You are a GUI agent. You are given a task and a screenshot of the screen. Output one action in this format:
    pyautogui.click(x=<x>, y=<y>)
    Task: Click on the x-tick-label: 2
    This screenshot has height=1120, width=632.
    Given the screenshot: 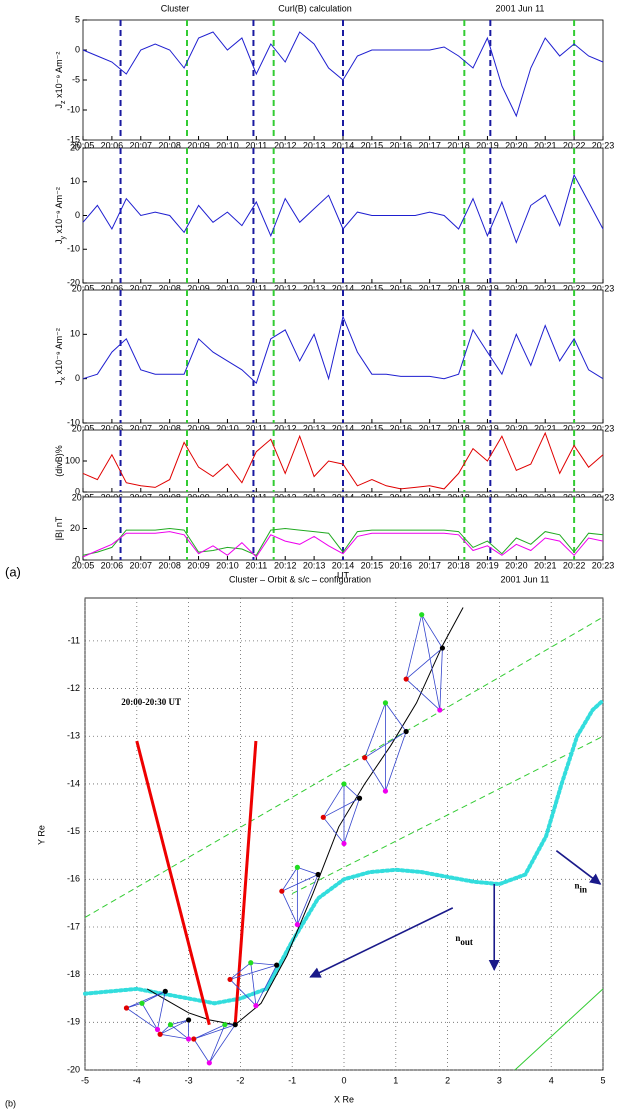 What is the action you would take?
    pyautogui.click(x=447, y=1080)
    